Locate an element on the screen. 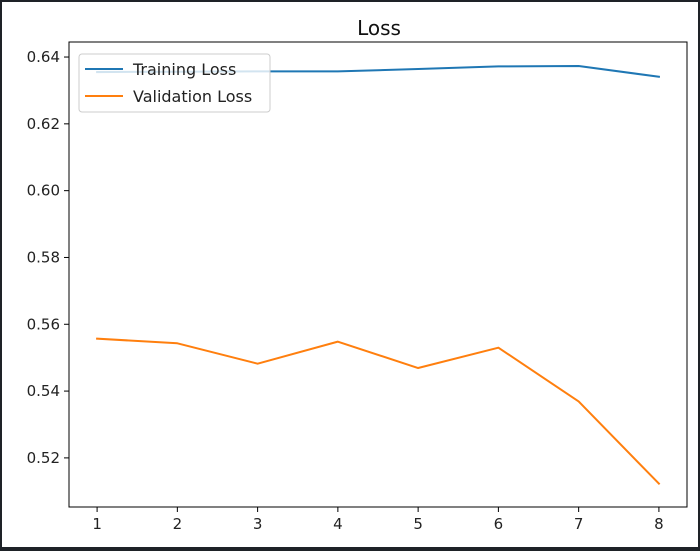  x-tick-label: 3 is located at coordinates (258, 524).